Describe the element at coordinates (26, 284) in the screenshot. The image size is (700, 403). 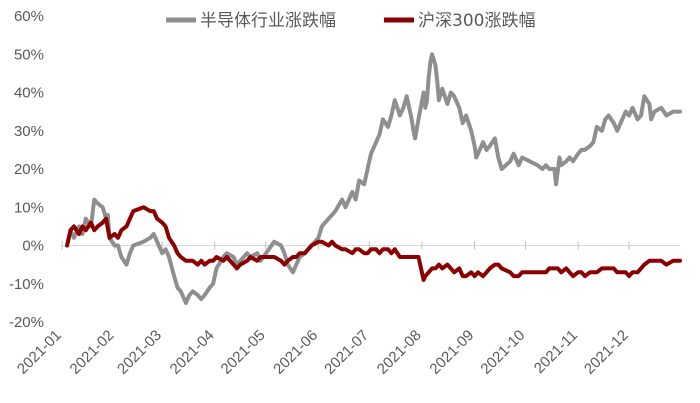
I see `y-tick-label: -10%` at that location.